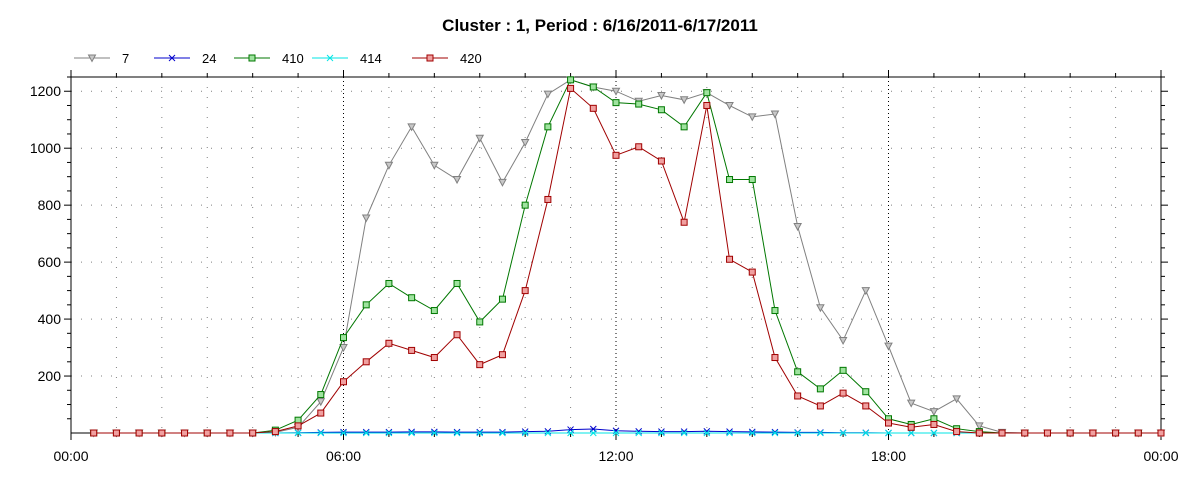 This screenshot has height=480, width=1200. I want to click on y-tick-label: 1000, so click(45, 148).